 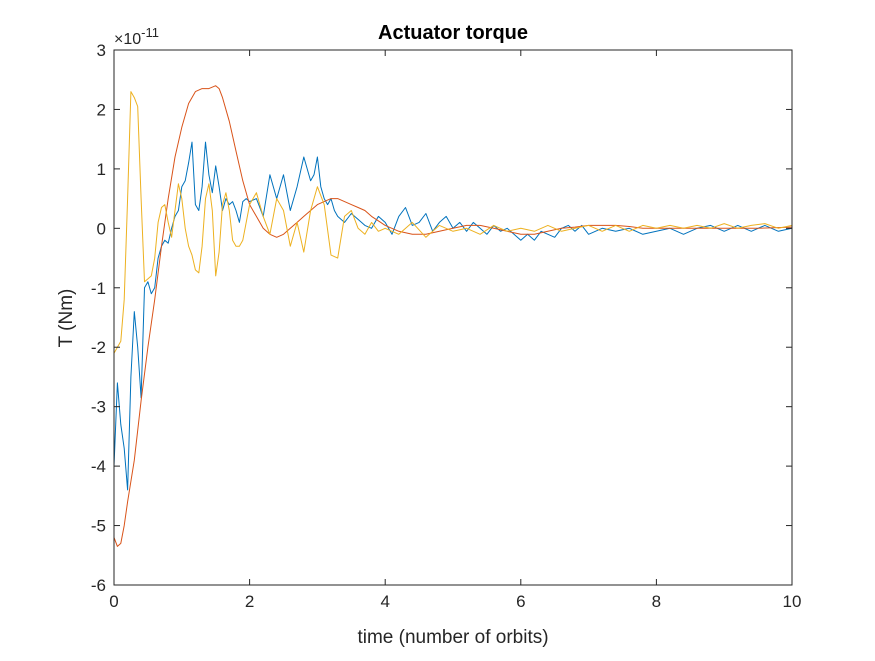 I want to click on y-tick-label: -3, so click(x=98, y=407).